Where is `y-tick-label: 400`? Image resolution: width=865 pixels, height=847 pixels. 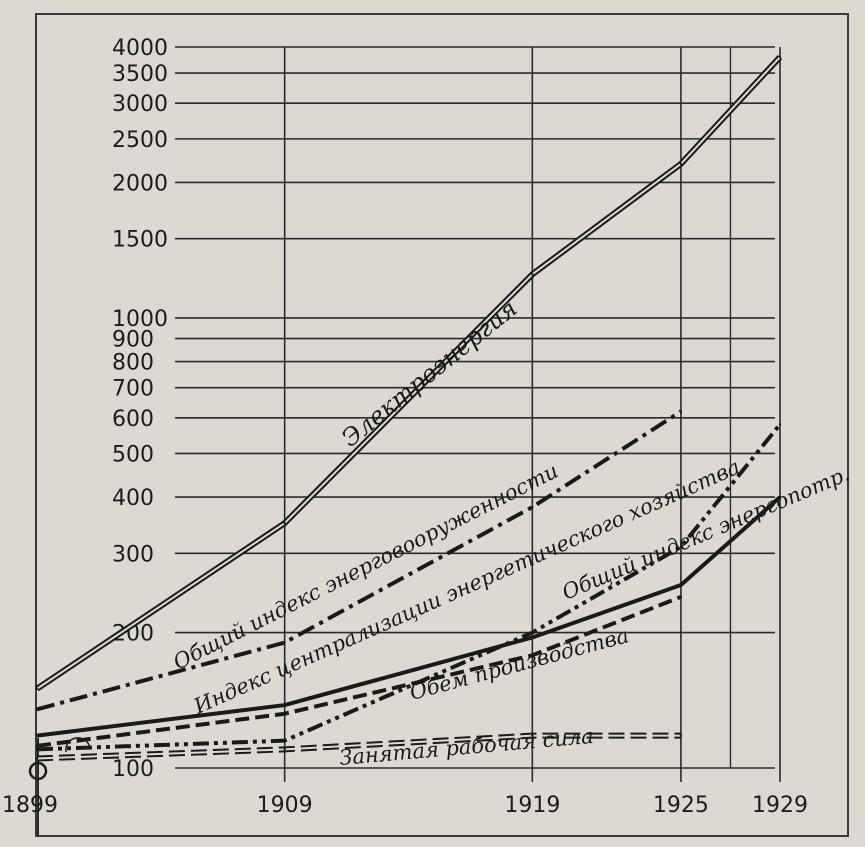
y-tick-label: 400 is located at coordinates (133, 498).